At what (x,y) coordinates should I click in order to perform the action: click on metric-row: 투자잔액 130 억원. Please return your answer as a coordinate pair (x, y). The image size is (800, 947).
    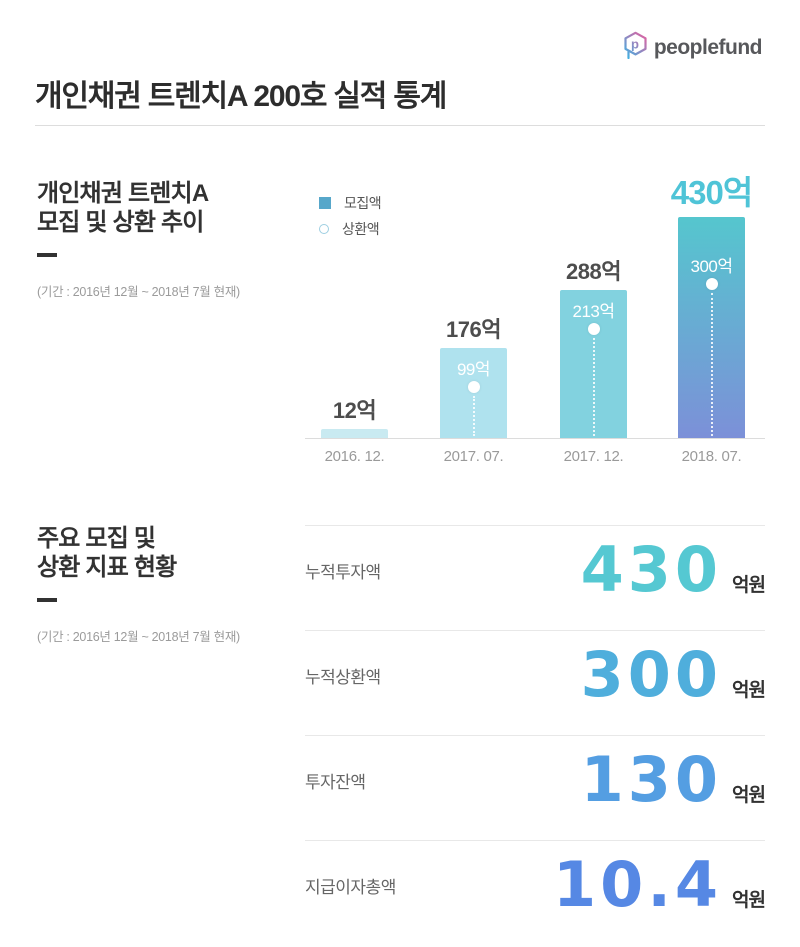
    Looking at the image, I should click on (535, 787).